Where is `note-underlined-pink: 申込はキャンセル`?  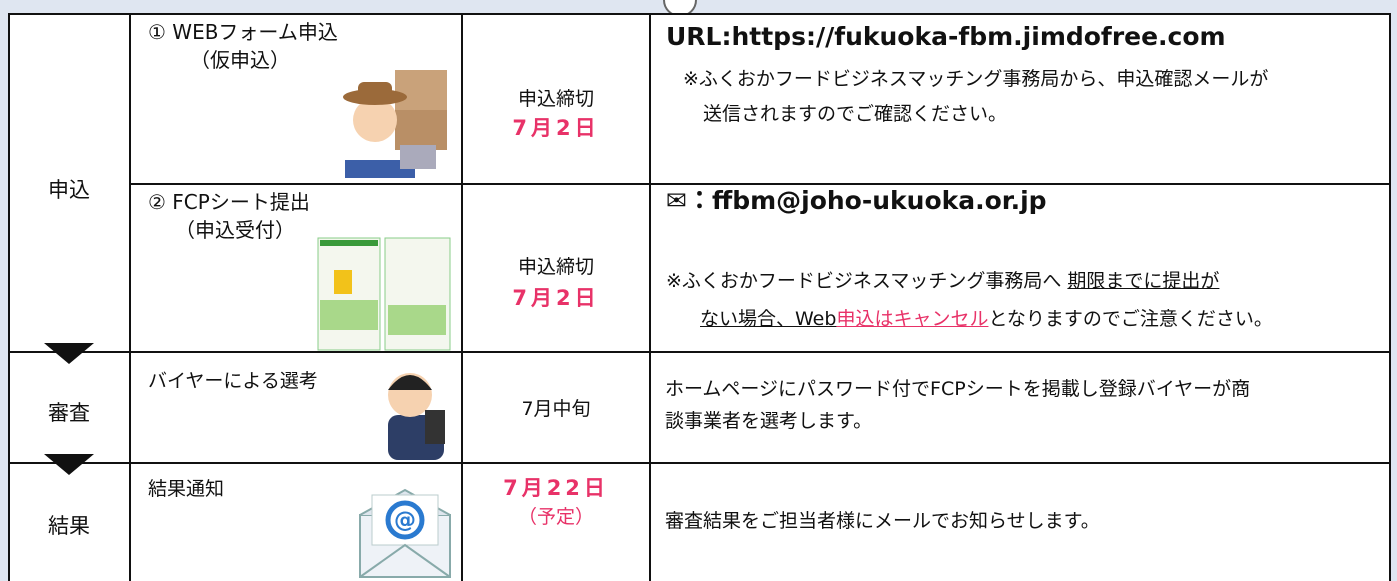 note-underlined-pink: 申込はキャンセル is located at coordinates (912, 319).